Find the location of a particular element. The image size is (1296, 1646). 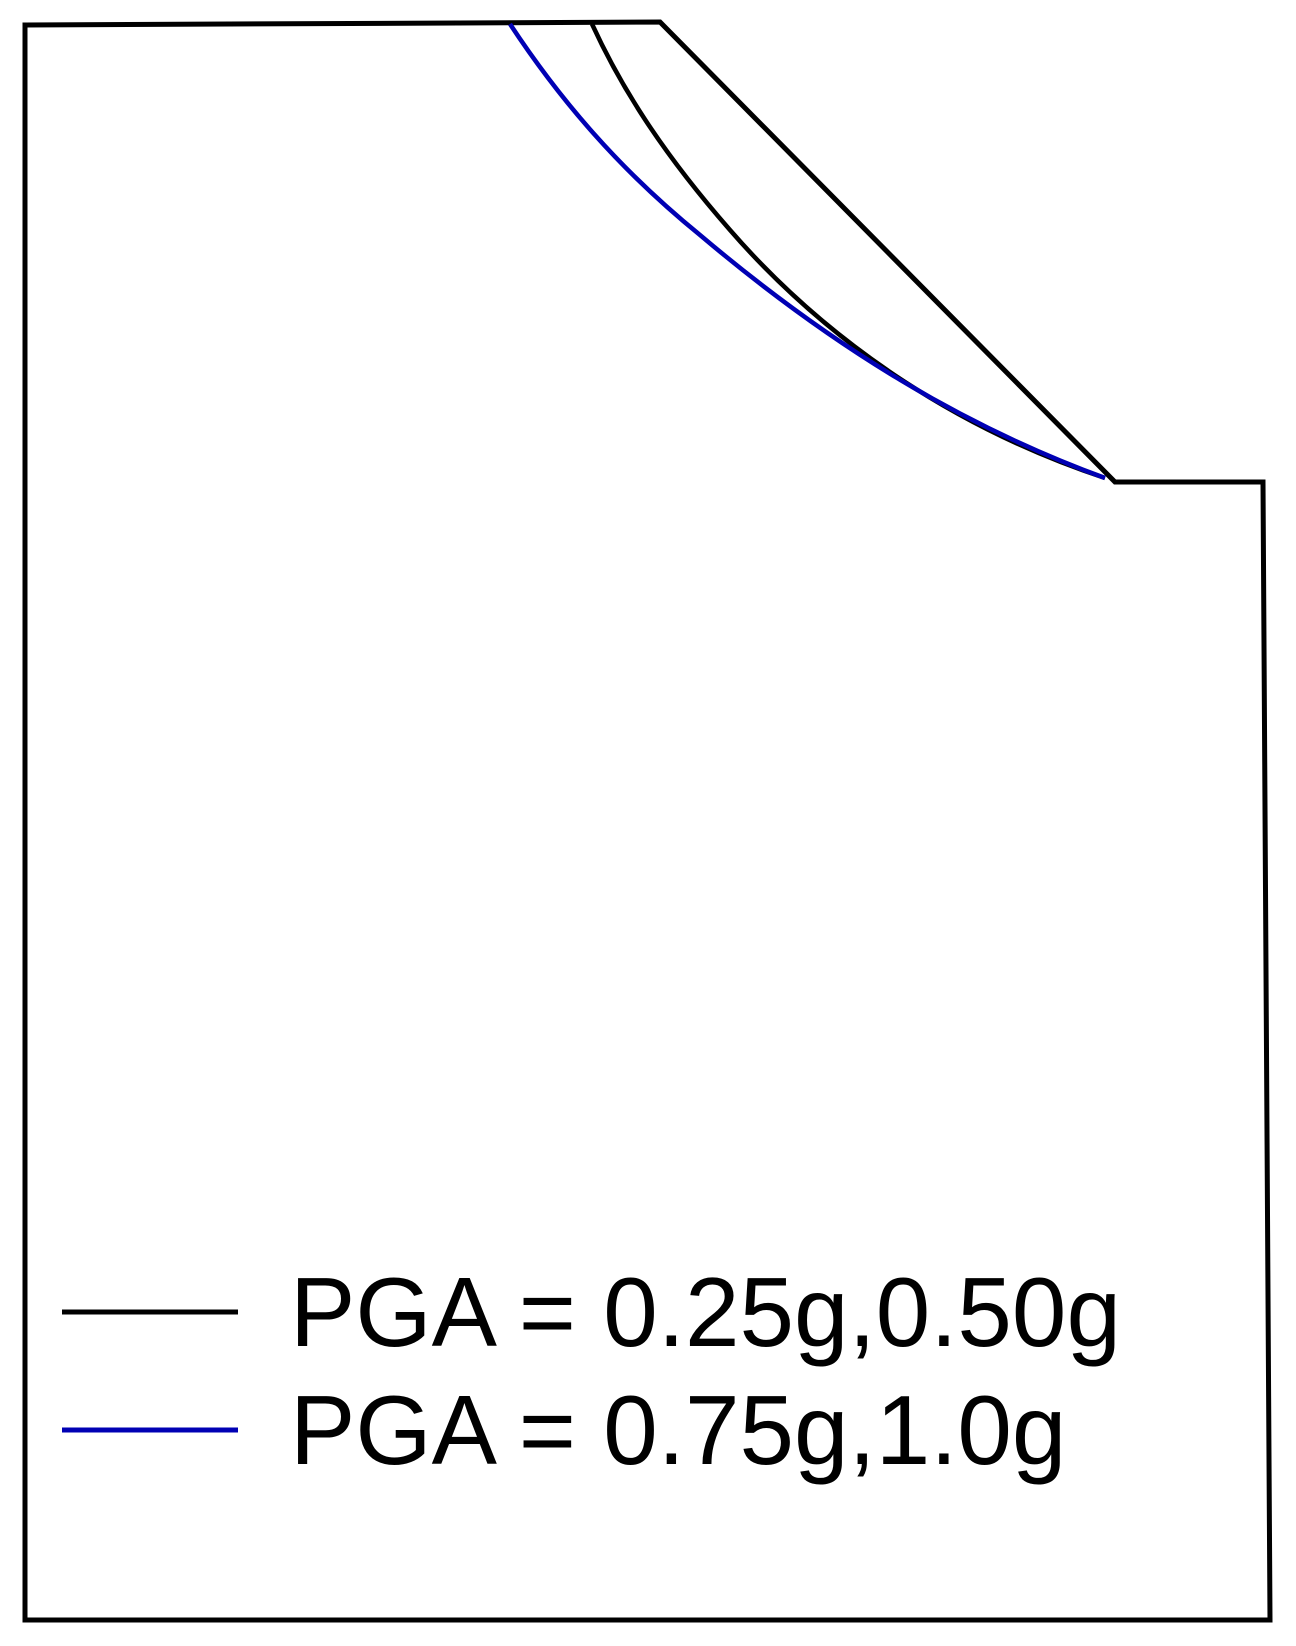

legend-label-1: PGA = 0.25g,0.50g is located at coordinates (705, 1312).